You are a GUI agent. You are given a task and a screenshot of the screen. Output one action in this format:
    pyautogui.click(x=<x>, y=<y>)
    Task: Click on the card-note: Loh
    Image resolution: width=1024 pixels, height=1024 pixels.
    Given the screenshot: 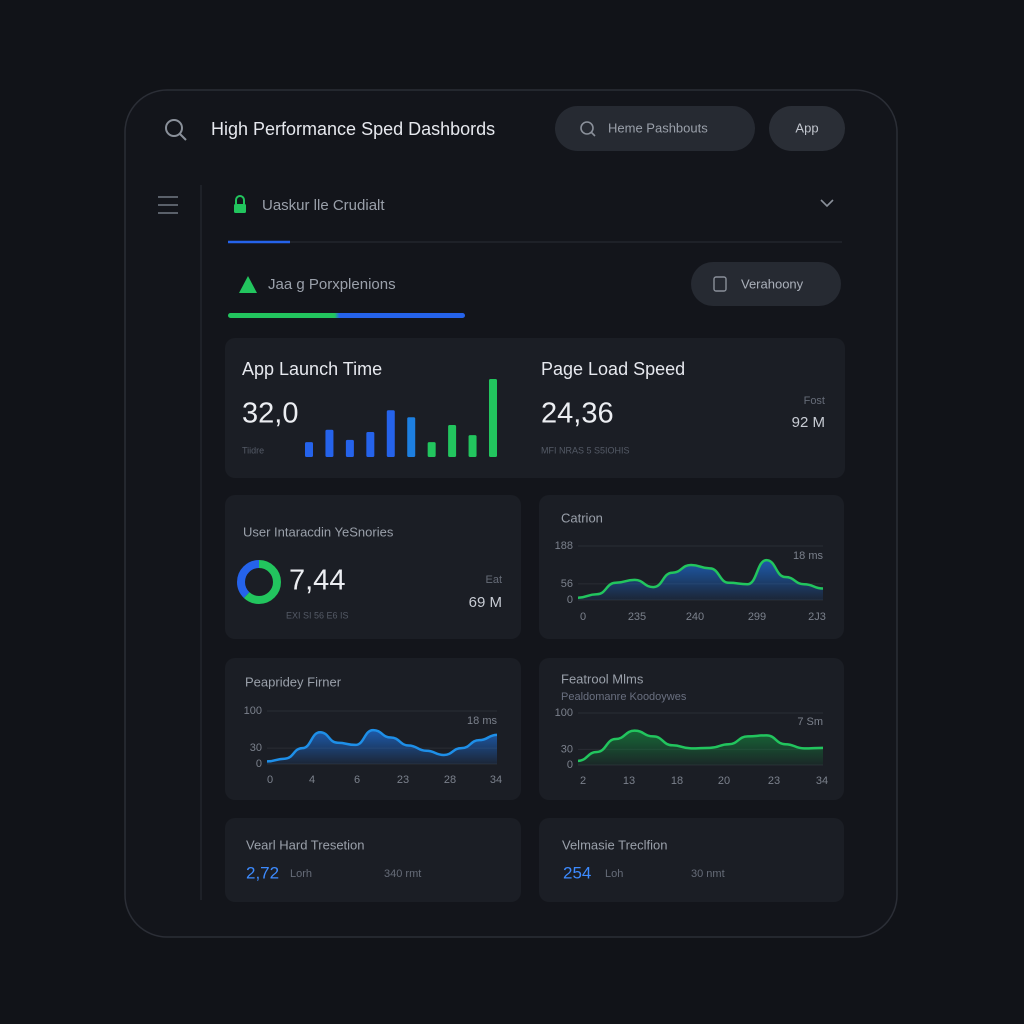 What is the action you would take?
    pyautogui.click(x=614, y=874)
    